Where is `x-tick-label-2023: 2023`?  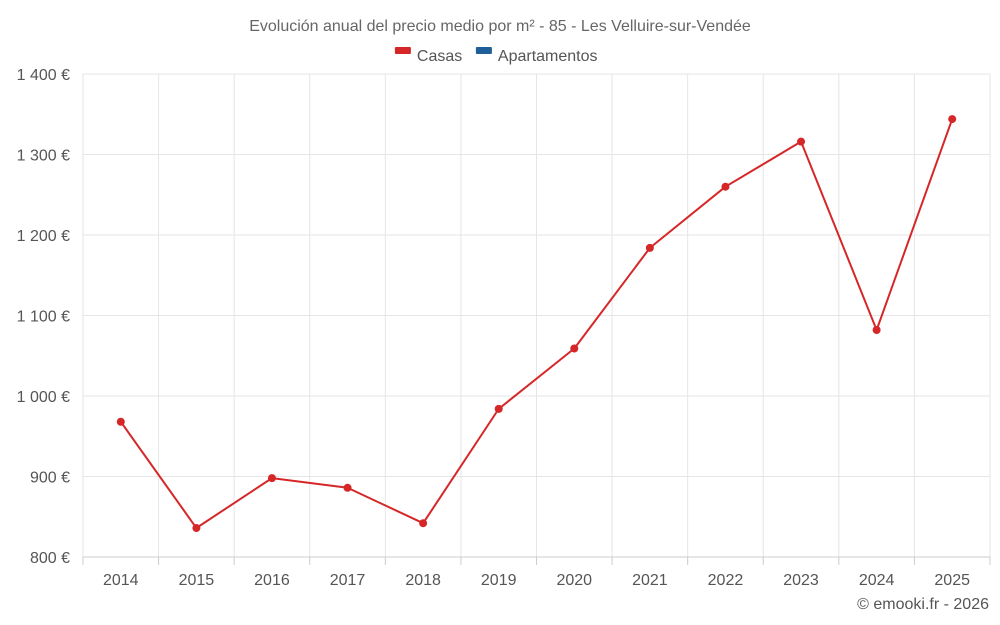
x-tick-label-2023: 2023 is located at coordinates (801, 580).